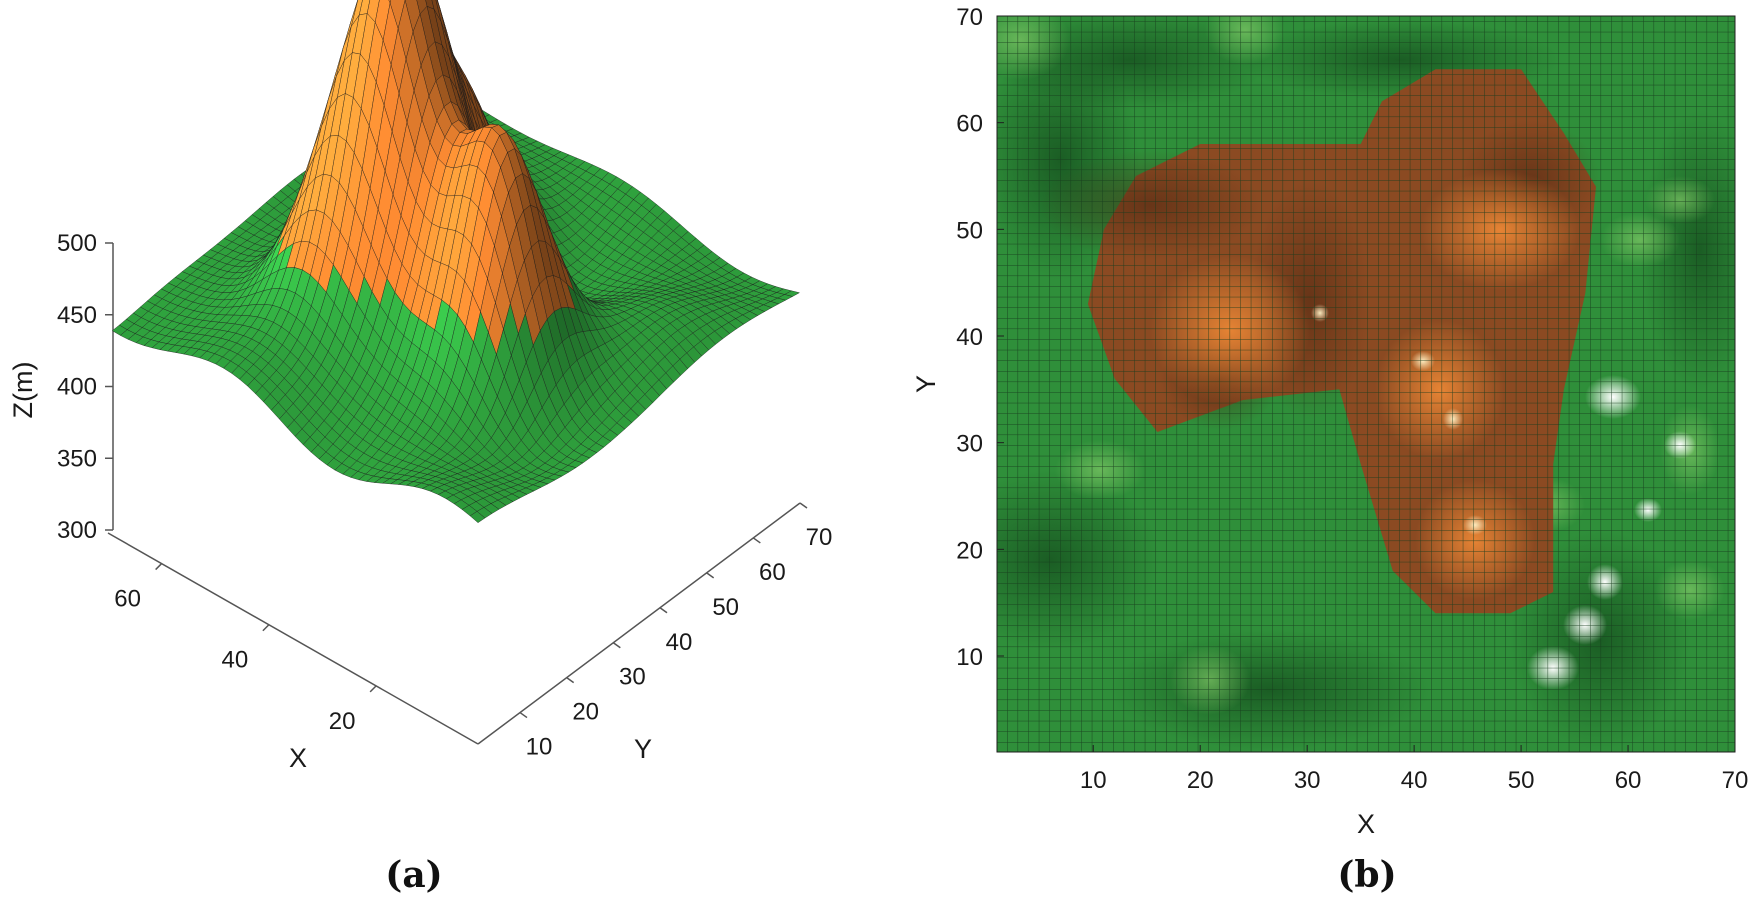  Describe the element at coordinates (926, 384) in the screenshot. I see `y-axis-label-b: Y` at that location.